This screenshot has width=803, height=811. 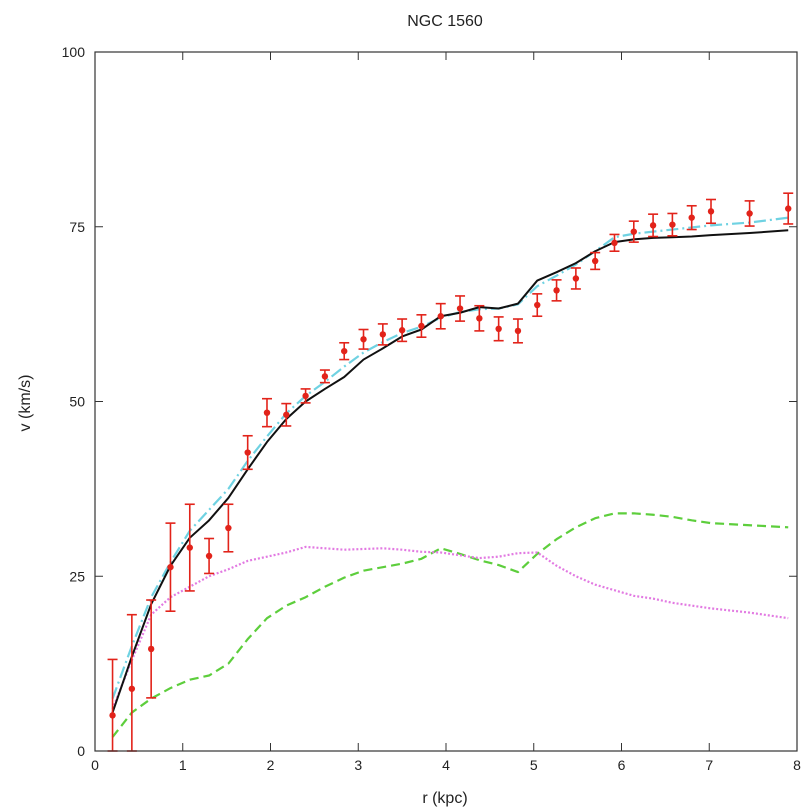 I want to click on y-tick-label: 0, so click(x=81, y=751).